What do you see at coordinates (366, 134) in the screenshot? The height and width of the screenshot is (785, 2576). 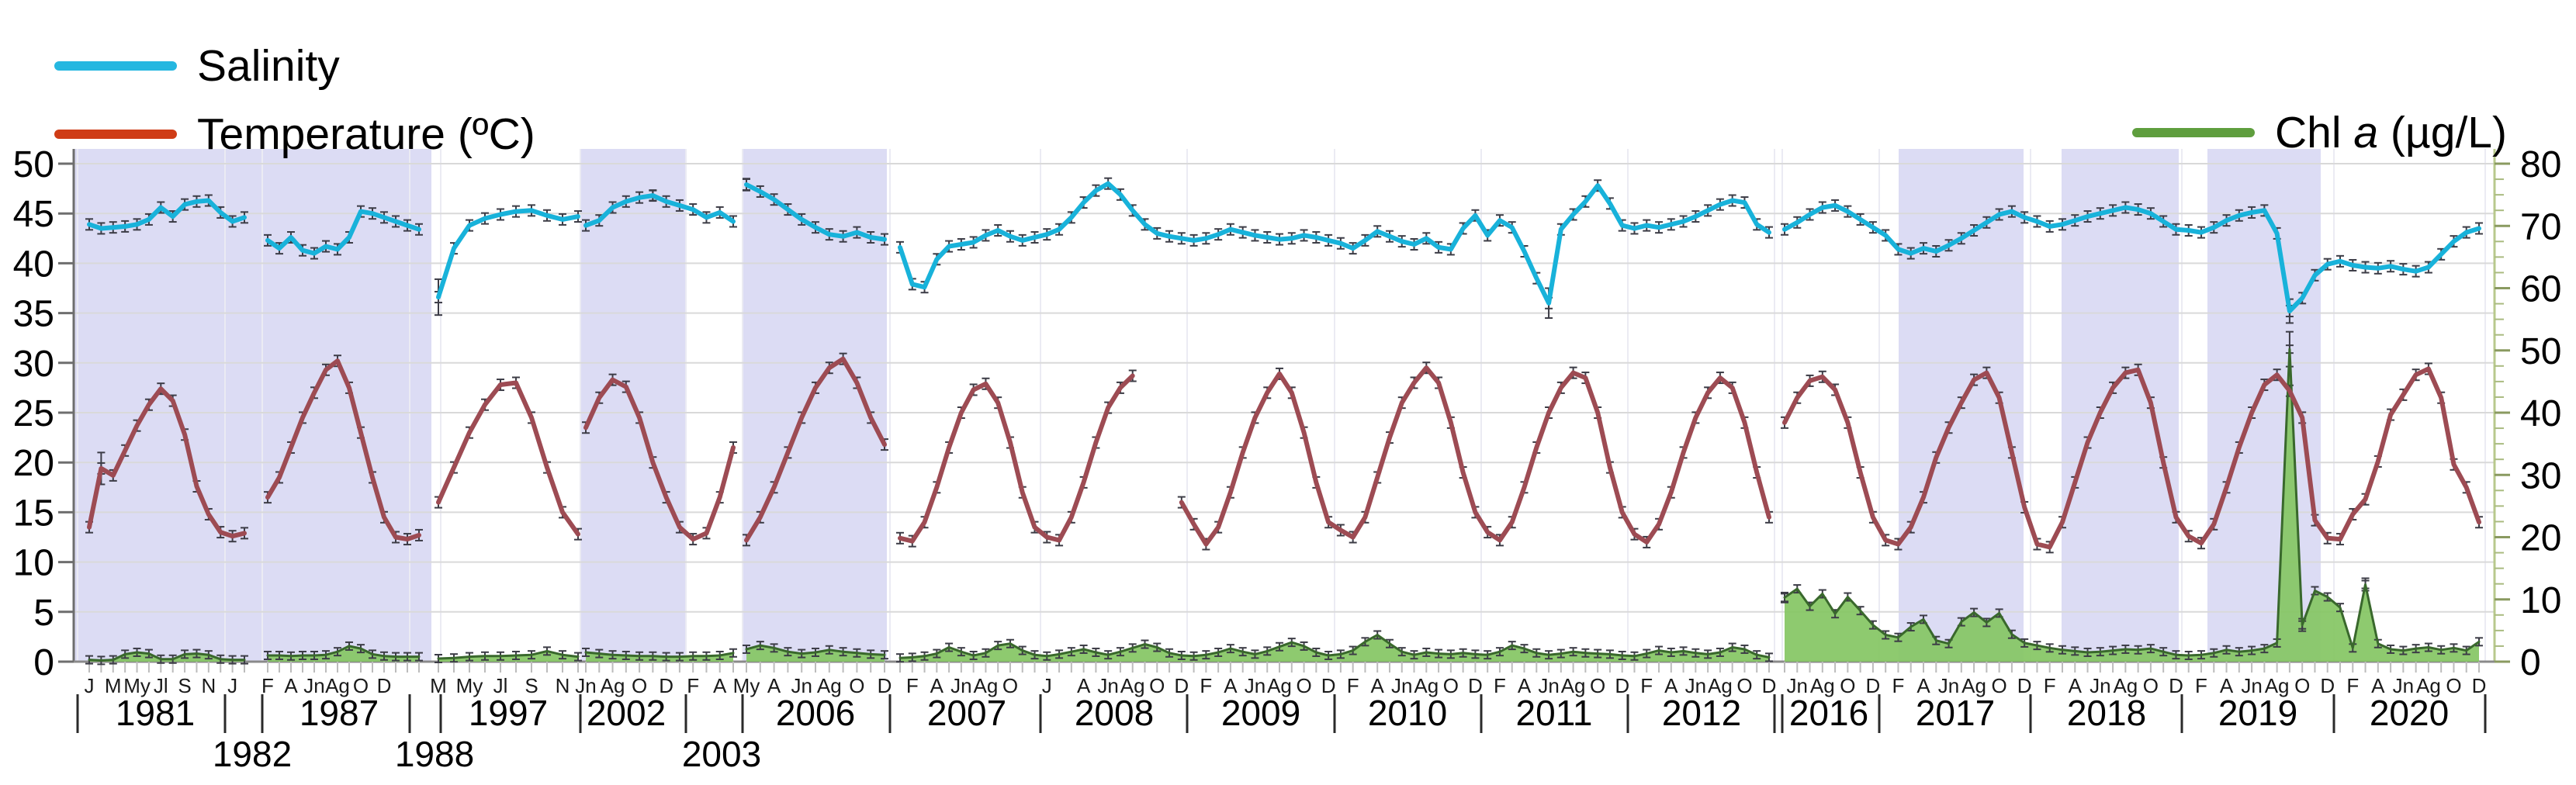 I see `legend-temperature-label: Temperature (ºC)` at bounding box center [366, 134].